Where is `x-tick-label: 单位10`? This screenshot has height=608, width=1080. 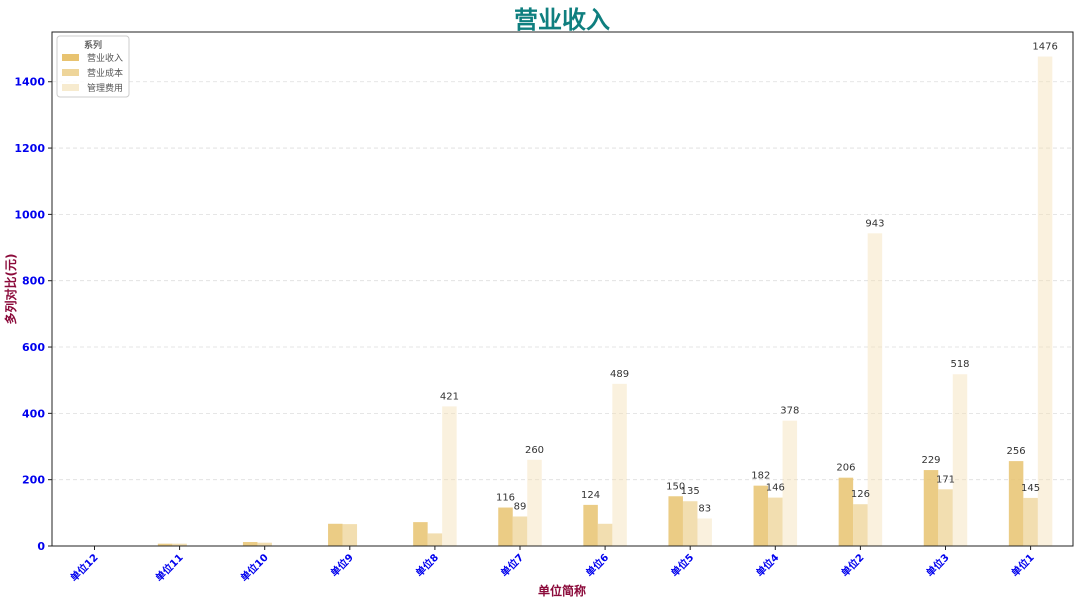 x-tick-label: 单位10 is located at coordinates (254, 567).